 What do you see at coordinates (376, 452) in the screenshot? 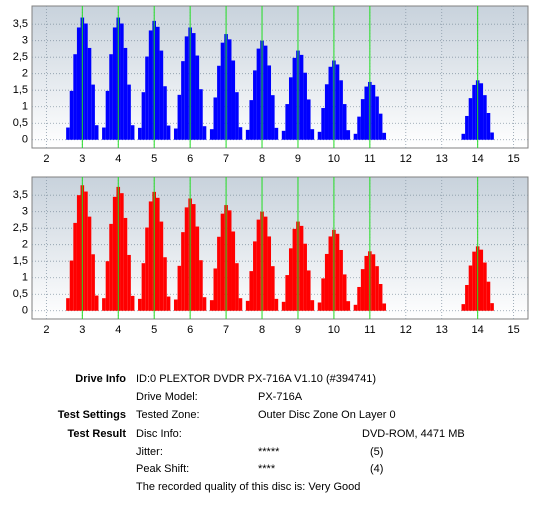
I see `value: (5)` at bounding box center [376, 452].